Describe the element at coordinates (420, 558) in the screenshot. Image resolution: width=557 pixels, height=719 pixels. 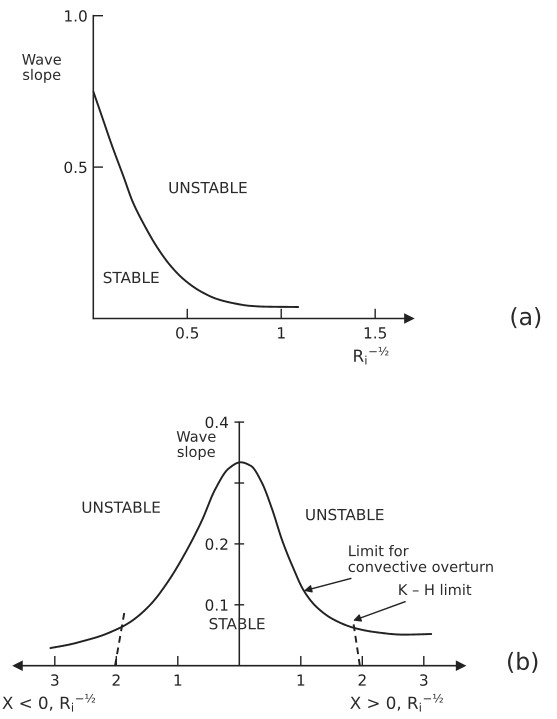
I see `annotation: Limit for convective overturn` at that location.